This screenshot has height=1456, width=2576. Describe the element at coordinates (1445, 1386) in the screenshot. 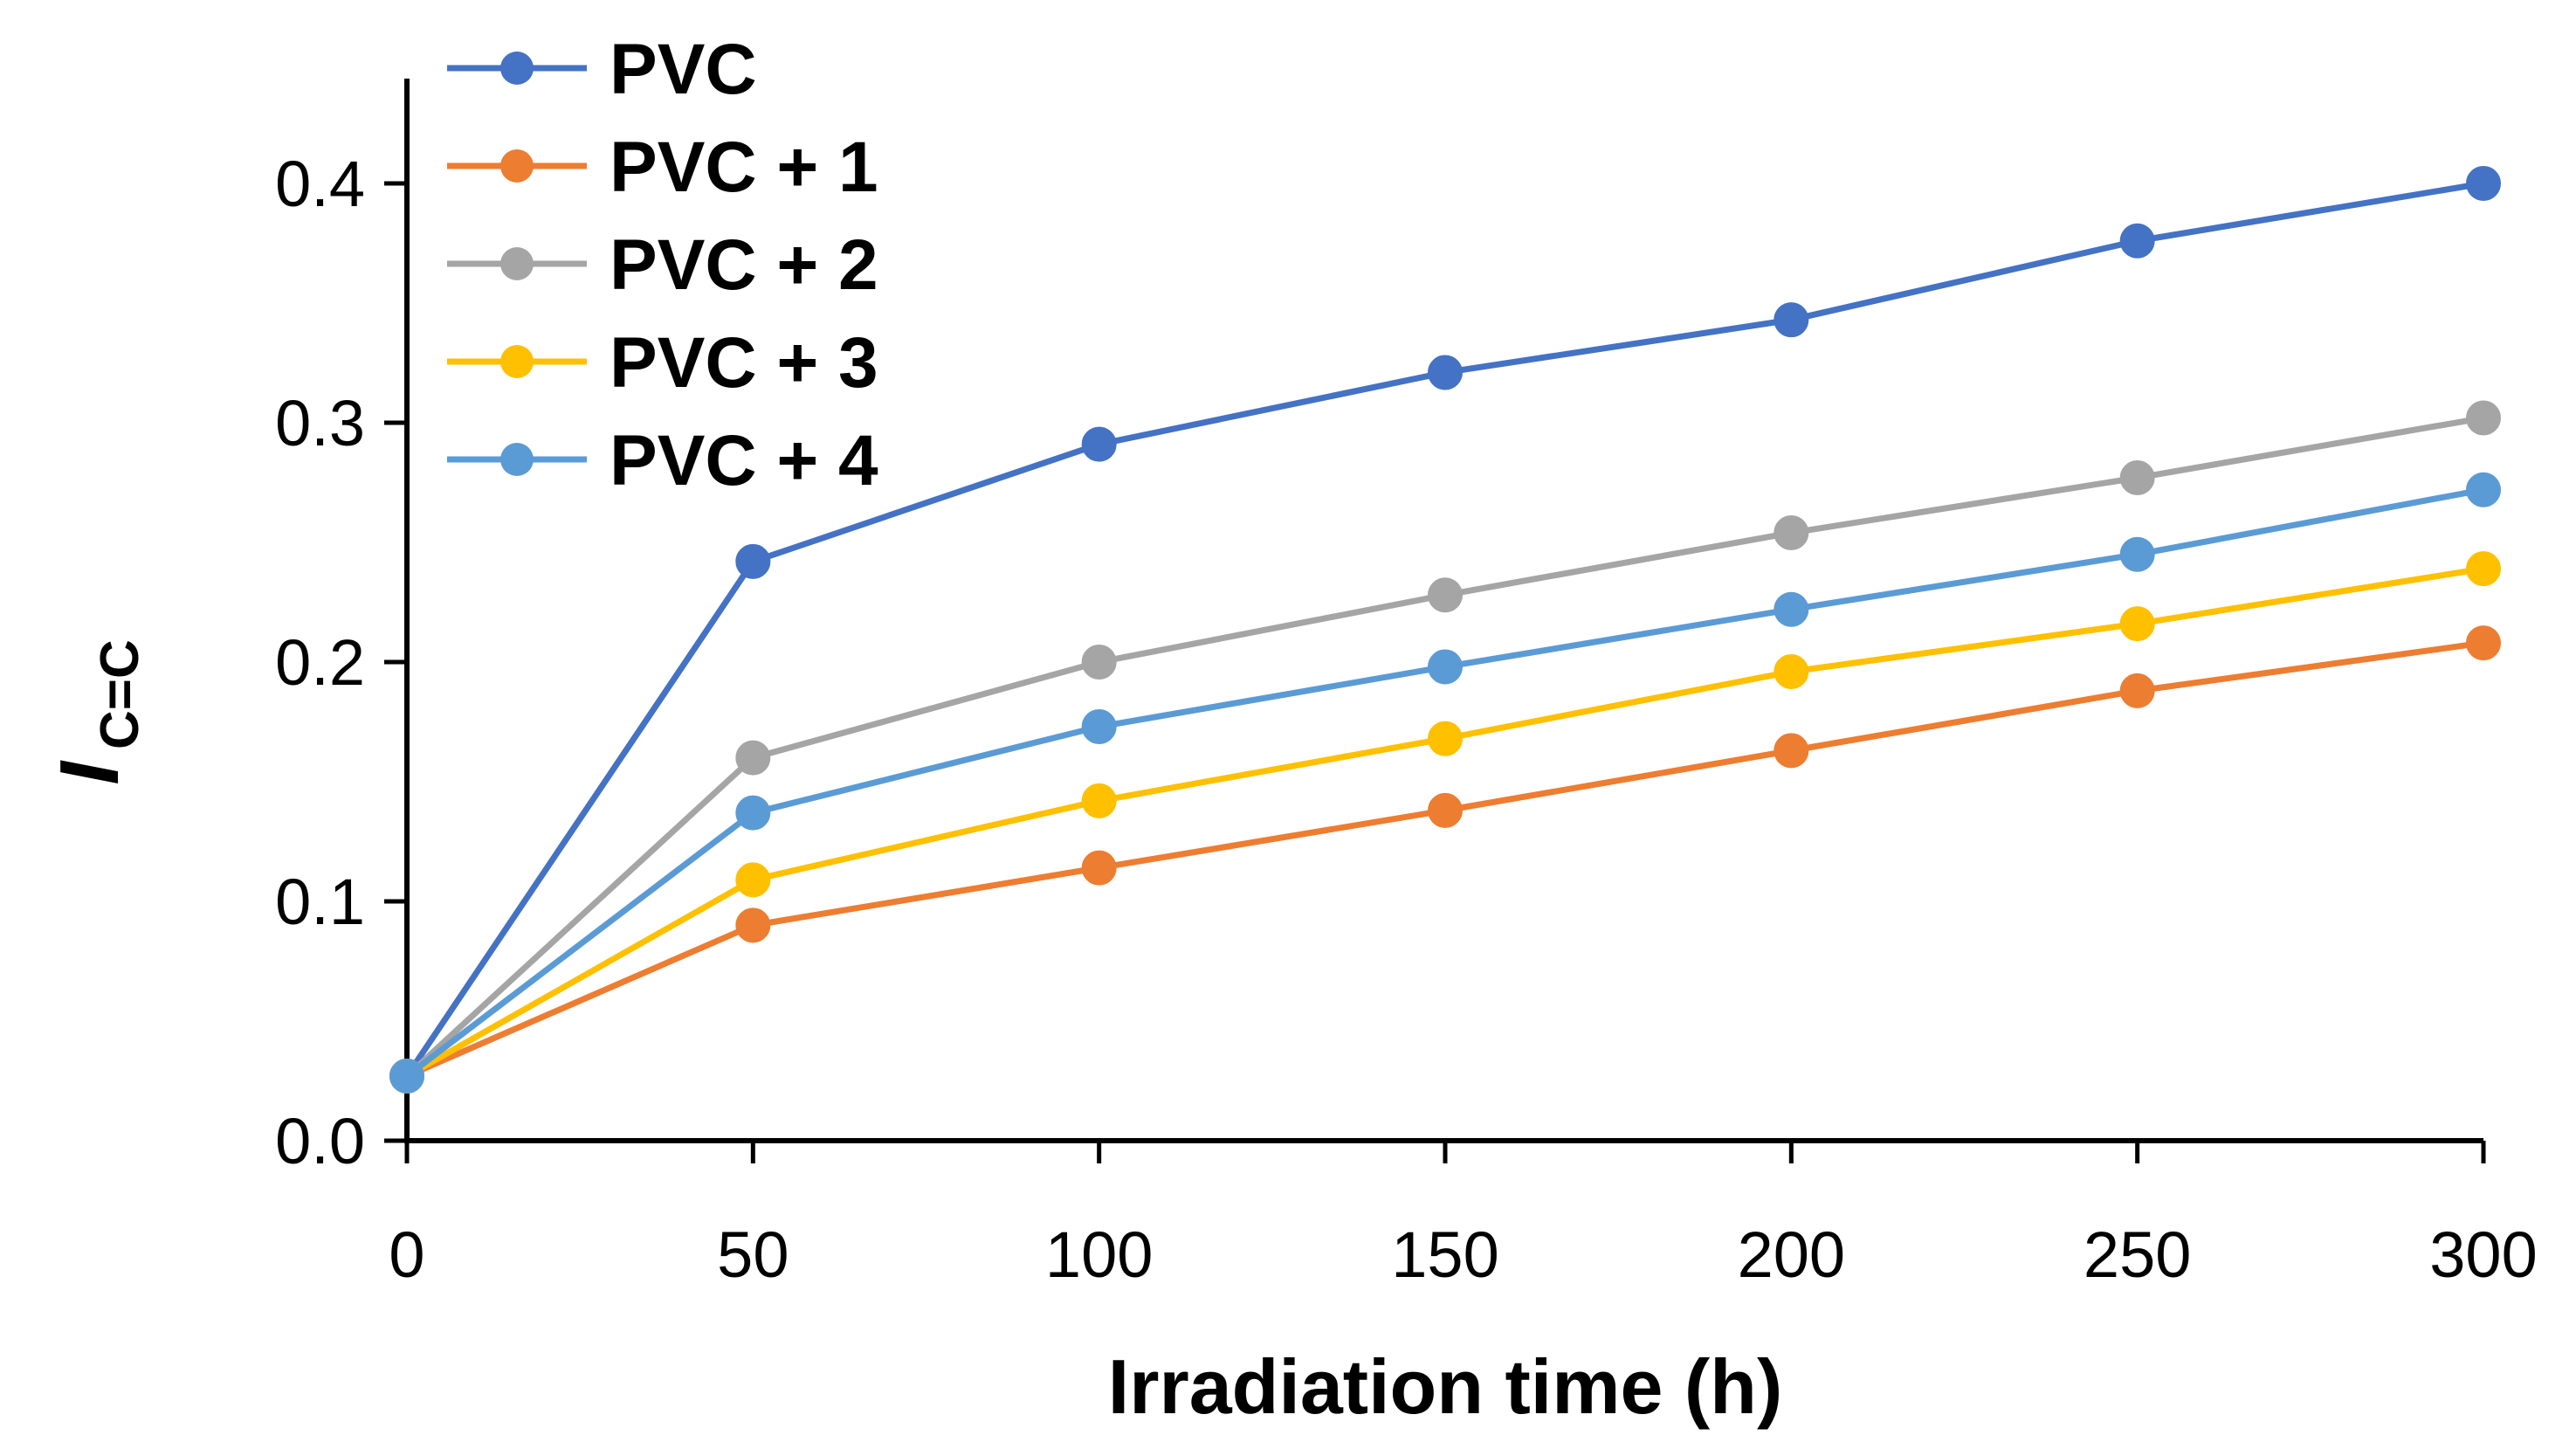

I see `x-axis-title: Irradiation time (h)` at that location.